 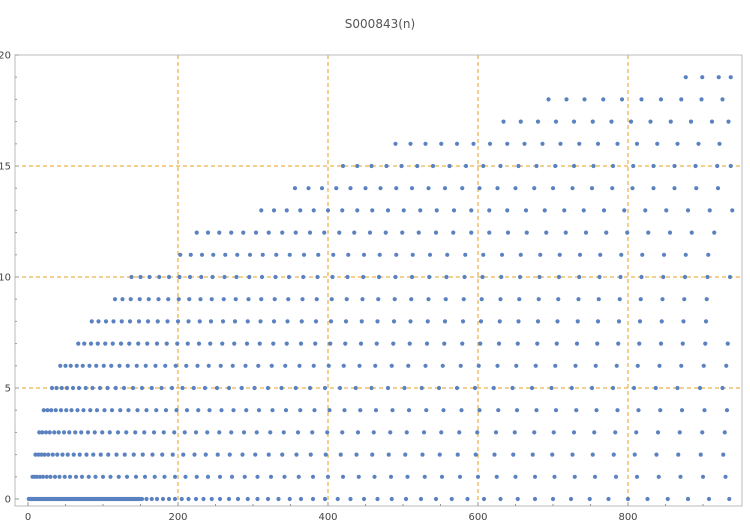 What do you see at coordinates (627, 517) in the screenshot?
I see `x-tick-label: 800` at bounding box center [627, 517].